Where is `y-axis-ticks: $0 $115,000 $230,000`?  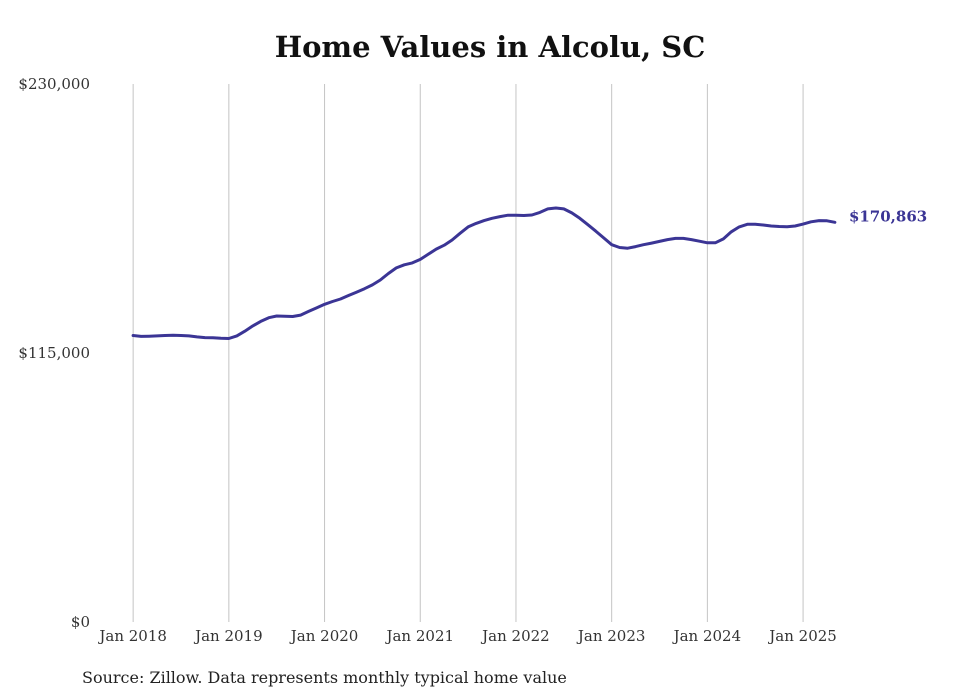
y-axis-ticks: $0 $115,000 $230,000 is located at coordinates (54, 353).